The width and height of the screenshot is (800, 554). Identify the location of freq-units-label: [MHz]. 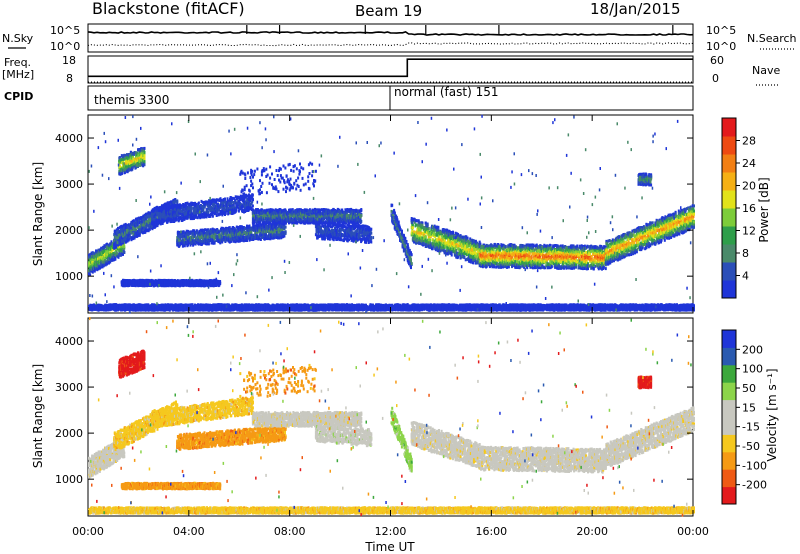
(18, 74).